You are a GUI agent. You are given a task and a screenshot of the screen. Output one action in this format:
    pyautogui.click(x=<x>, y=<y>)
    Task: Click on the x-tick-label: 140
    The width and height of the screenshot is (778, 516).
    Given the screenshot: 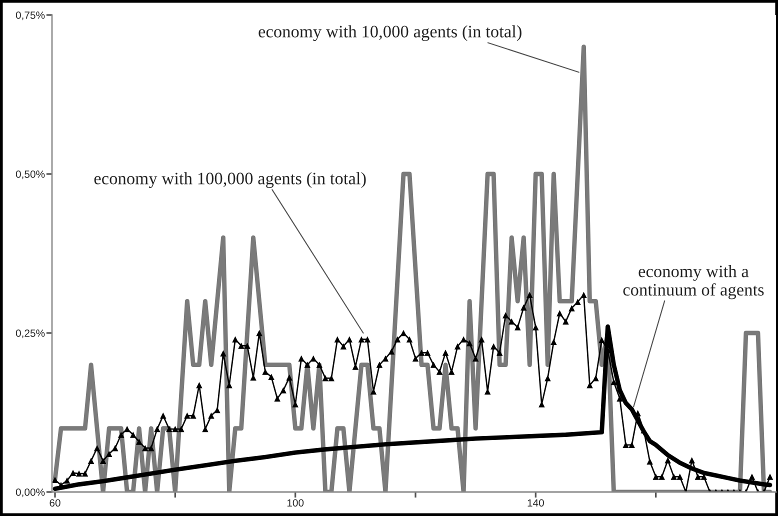 What is the action you would take?
    pyautogui.click(x=536, y=503)
    